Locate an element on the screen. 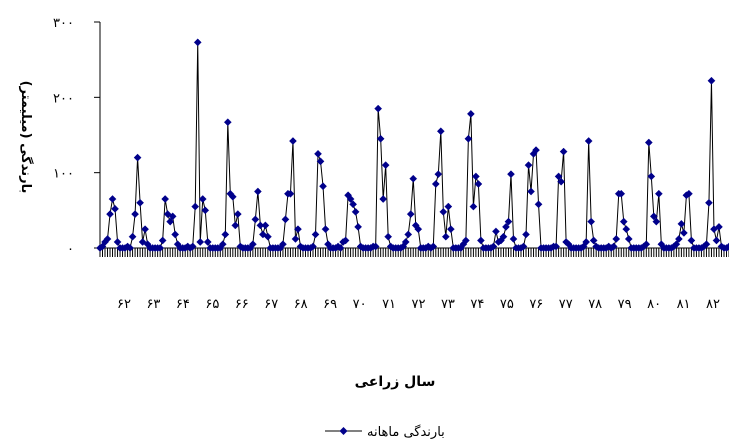 The height and width of the screenshot is (446, 729). x-tick-label: ۶۸ is located at coordinates (301, 304).